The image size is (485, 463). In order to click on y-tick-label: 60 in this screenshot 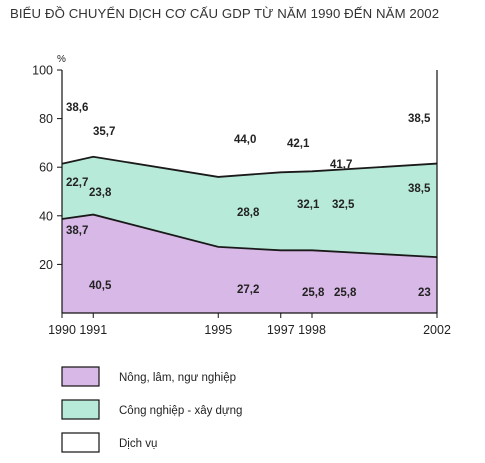, I will do `click(46, 168)`.